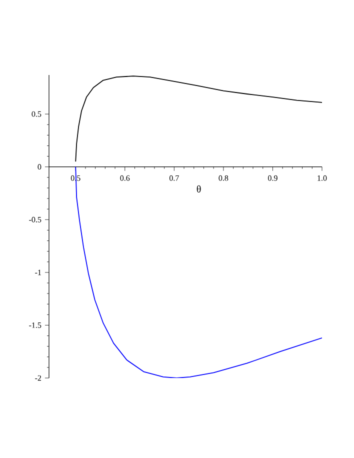 This screenshot has height=458, width=354. Describe the element at coordinates (35, 325) in the screenshot. I see `y-tick-label: -1.5` at that location.